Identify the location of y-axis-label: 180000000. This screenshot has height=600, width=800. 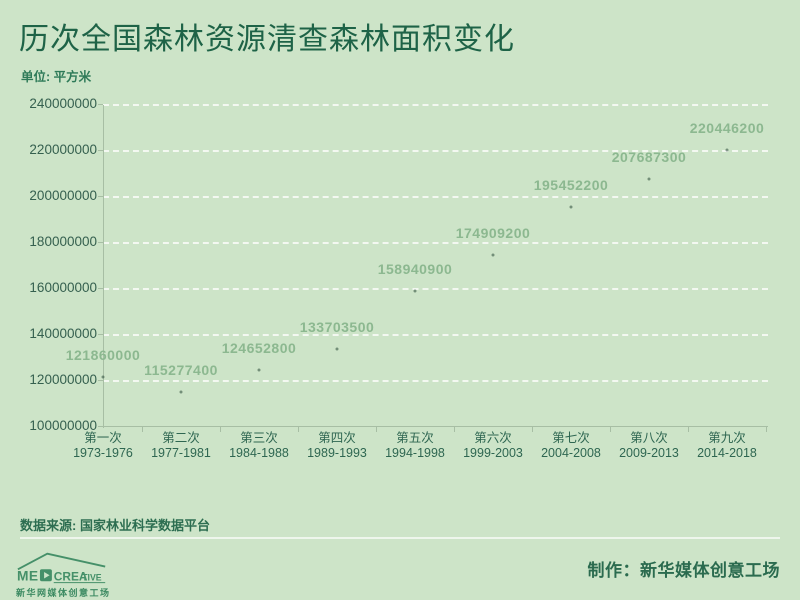
(63, 241).